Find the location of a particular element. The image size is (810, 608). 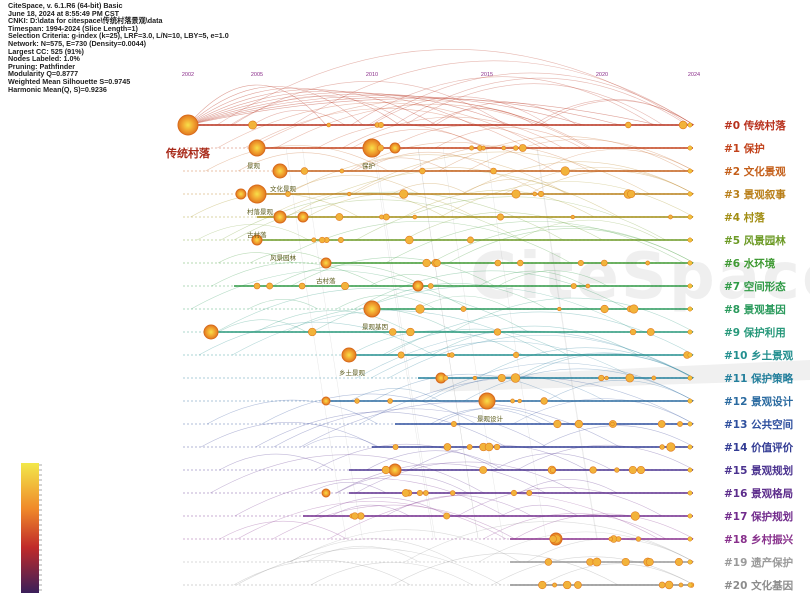

year-tick-2010: 2010 is located at coordinates (372, 75).